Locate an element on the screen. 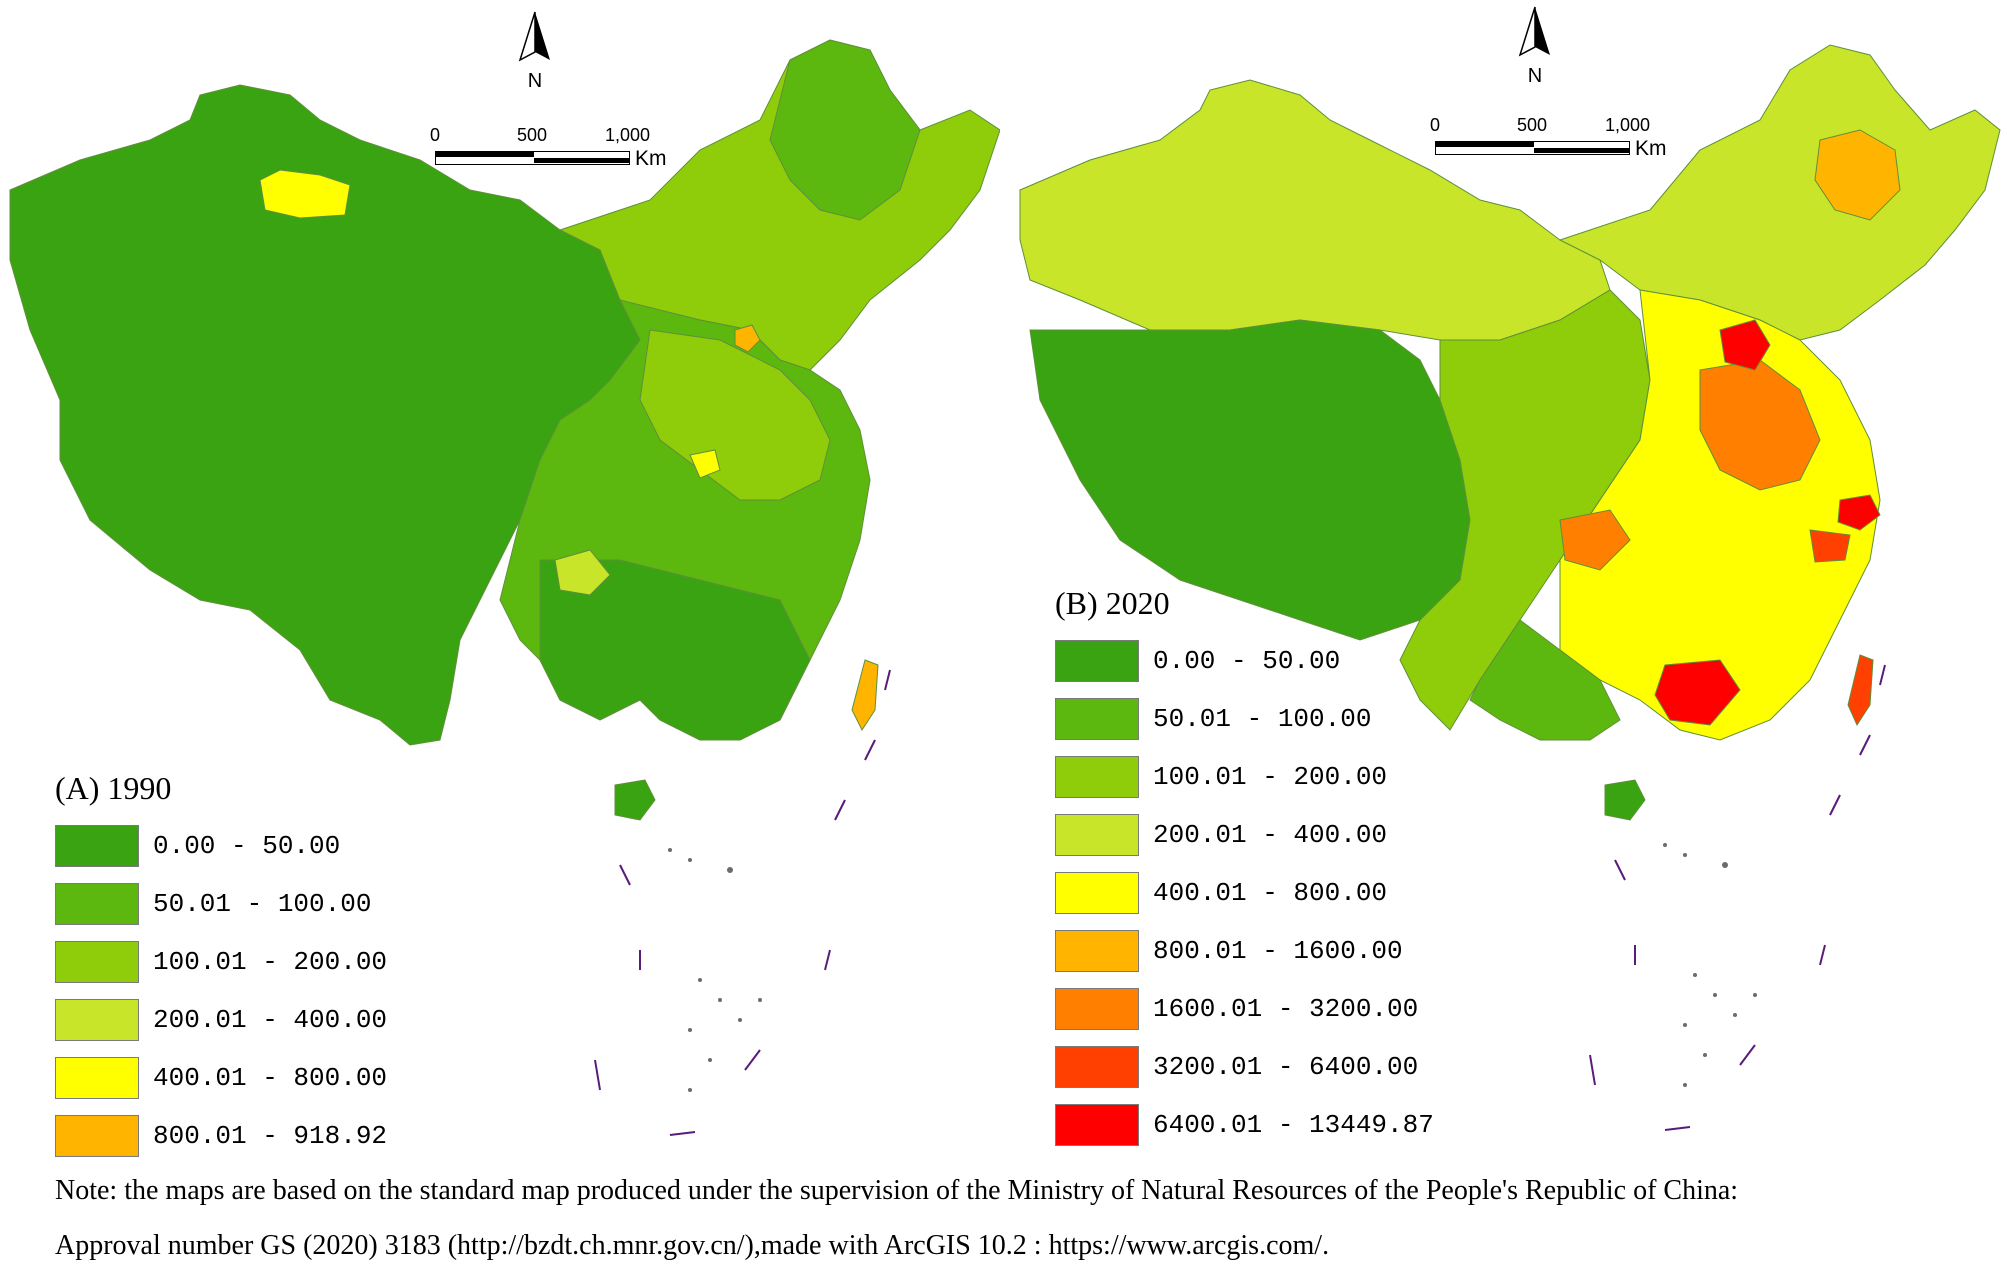 The image size is (2007, 1281). region-xinjiang-north-1990 is located at coordinates (305, 194).